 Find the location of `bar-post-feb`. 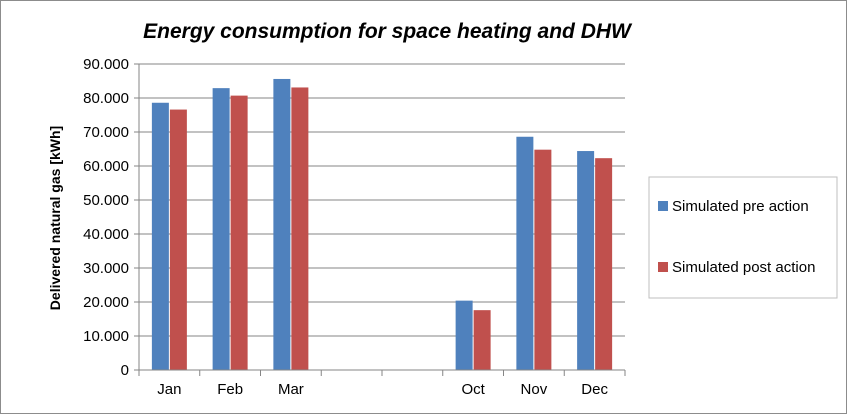

bar-post-feb is located at coordinates (239, 233).